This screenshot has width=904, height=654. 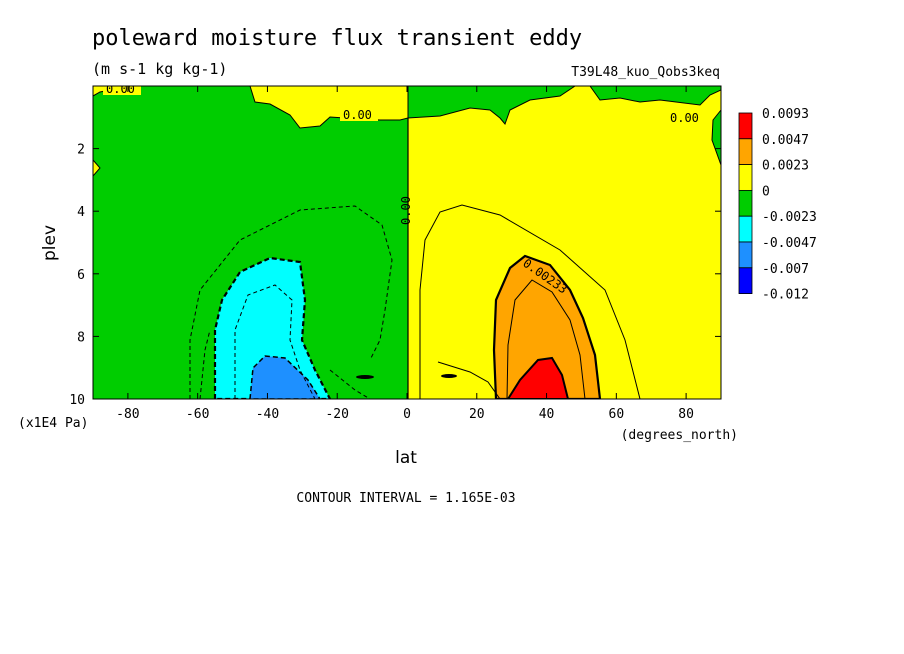 What do you see at coordinates (50, 243) in the screenshot?
I see `y-axis-label: plev` at bounding box center [50, 243].